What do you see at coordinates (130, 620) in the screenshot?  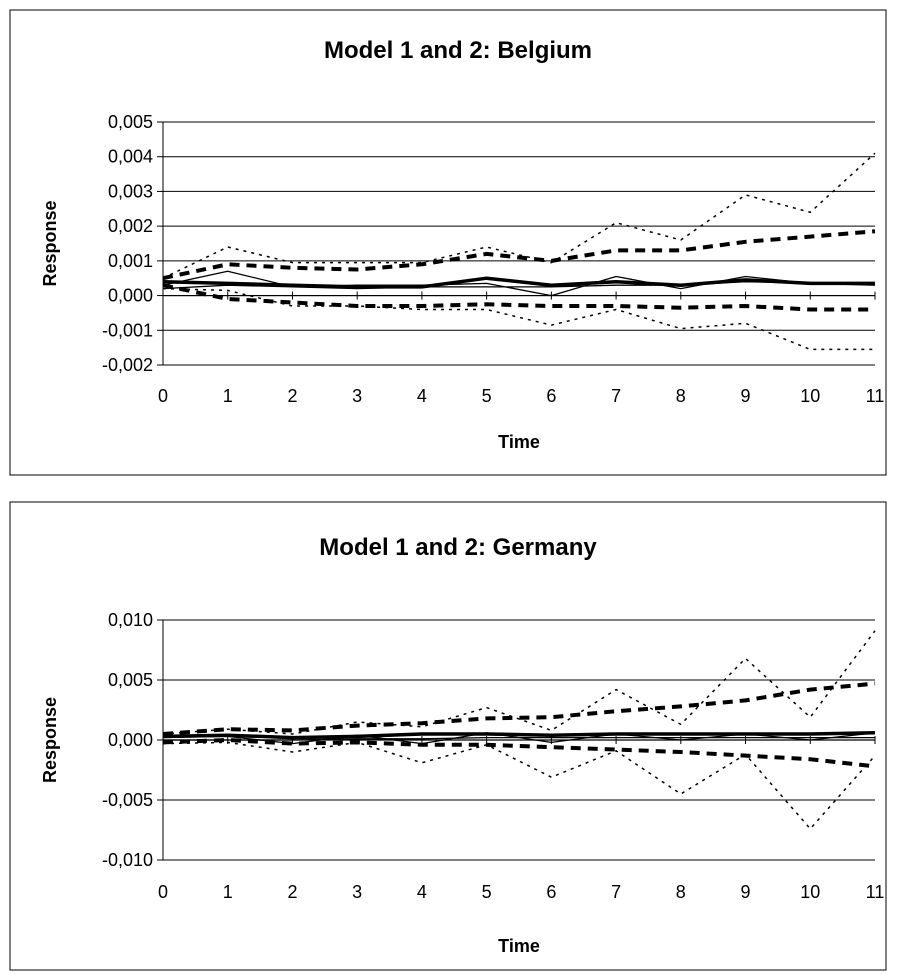 I see `y-tick-label: 0,010` at bounding box center [130, 620].